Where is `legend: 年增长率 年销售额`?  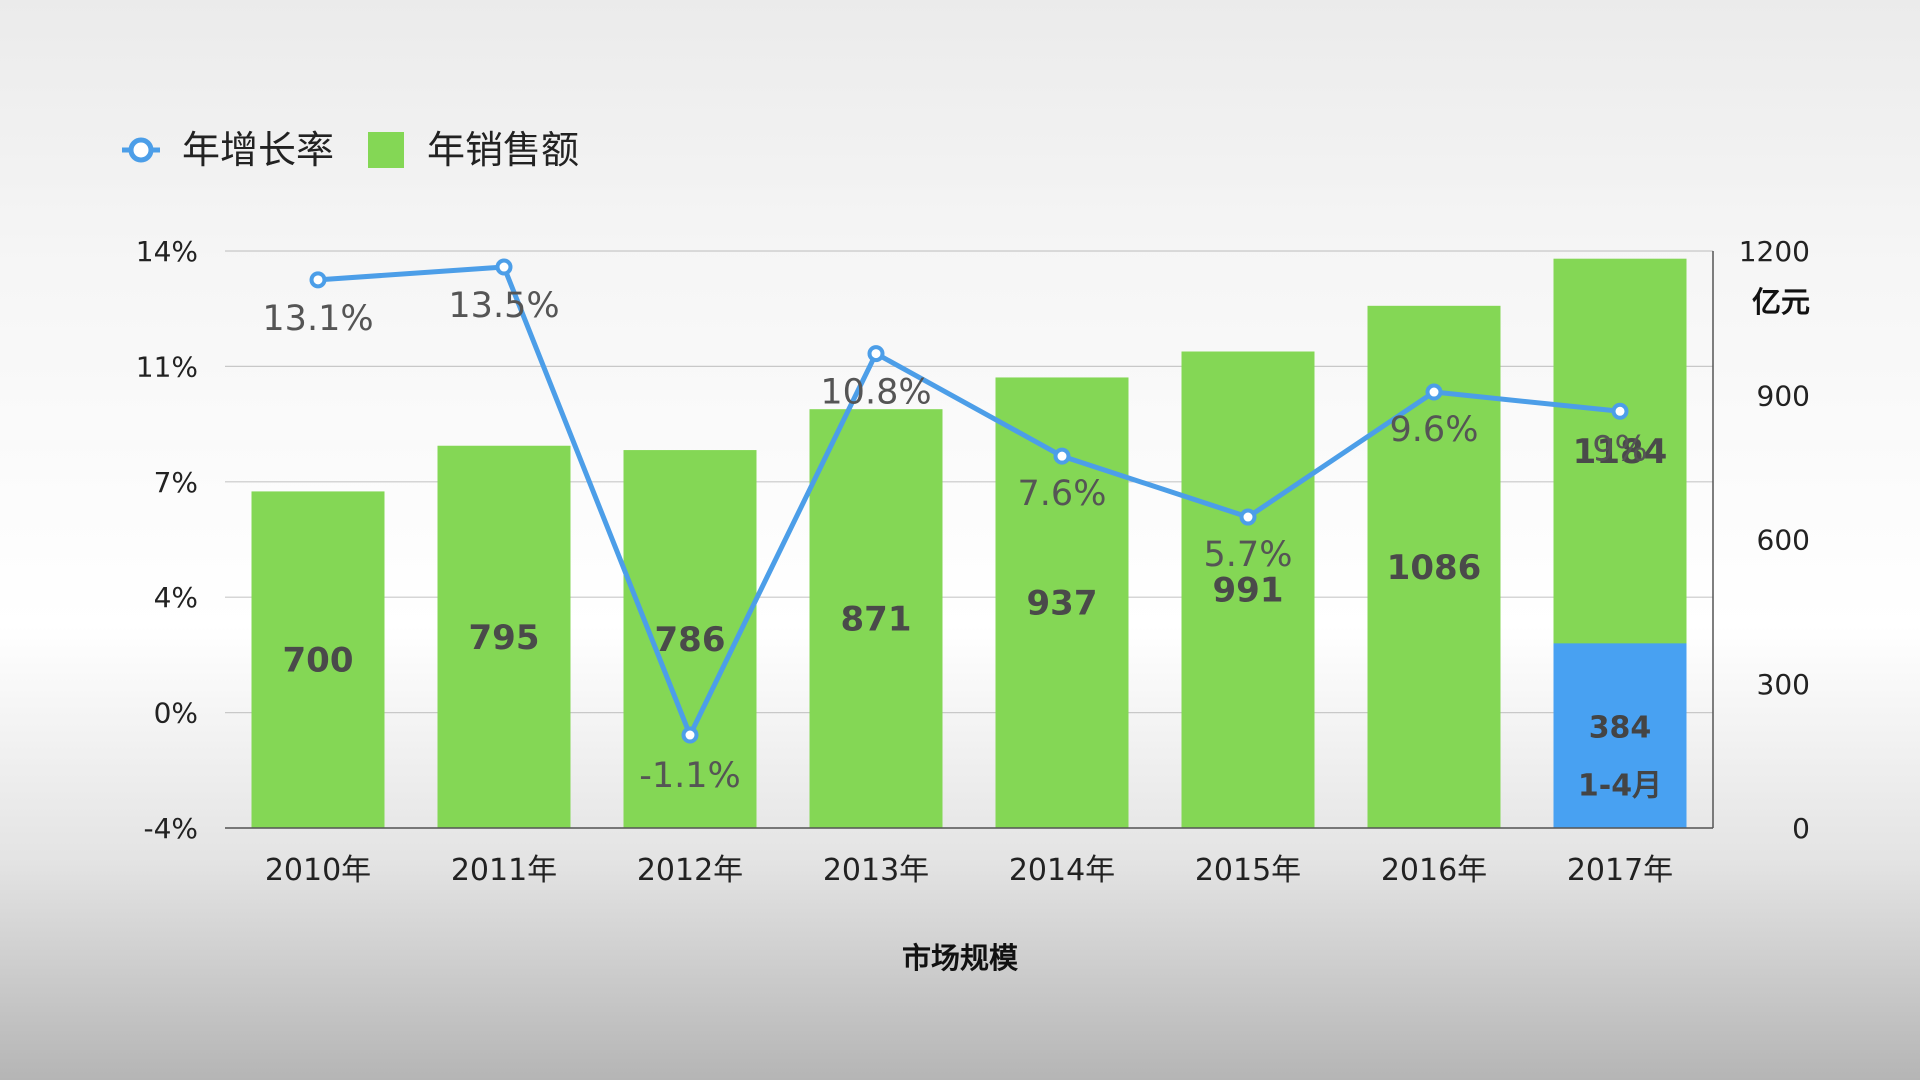 legend: 年增长率 年销售额 is located at coordinates (350, 150).